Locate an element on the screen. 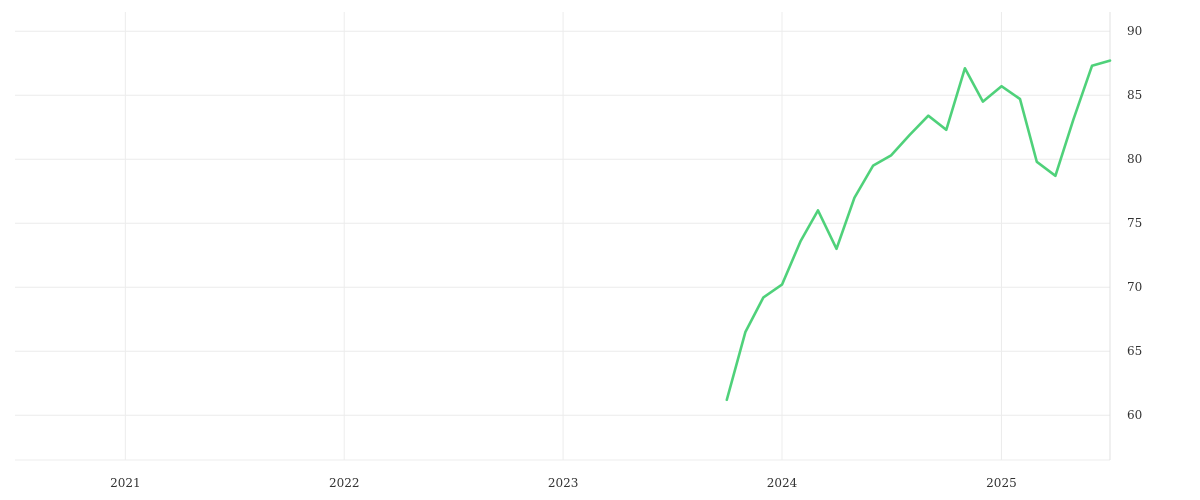 The width and height of the screenshot is (1200, 500). x-tick-label: 2023 is located at coordinates (563, 483).